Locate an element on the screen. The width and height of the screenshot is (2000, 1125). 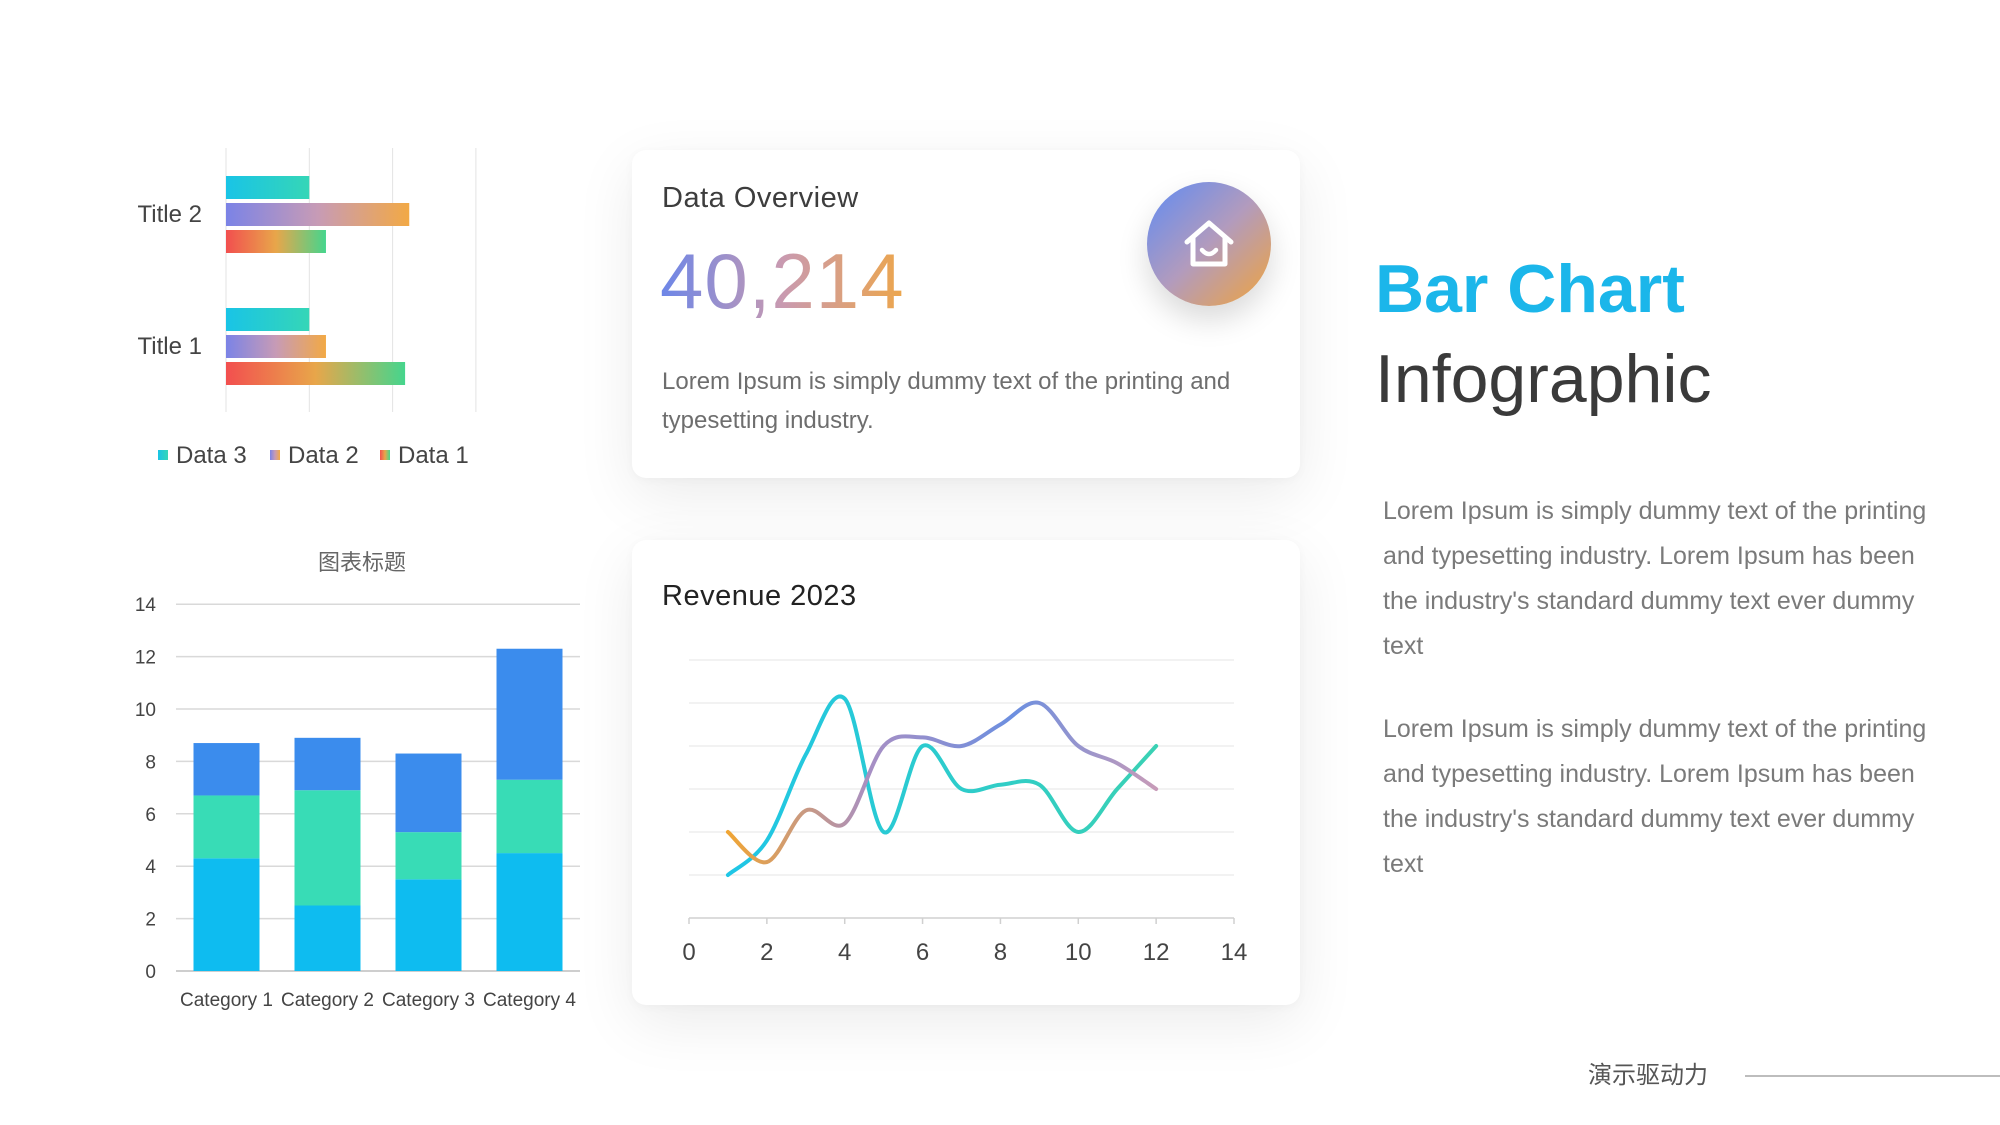
category-label: Title 2 is located at coordinates (170, 214).